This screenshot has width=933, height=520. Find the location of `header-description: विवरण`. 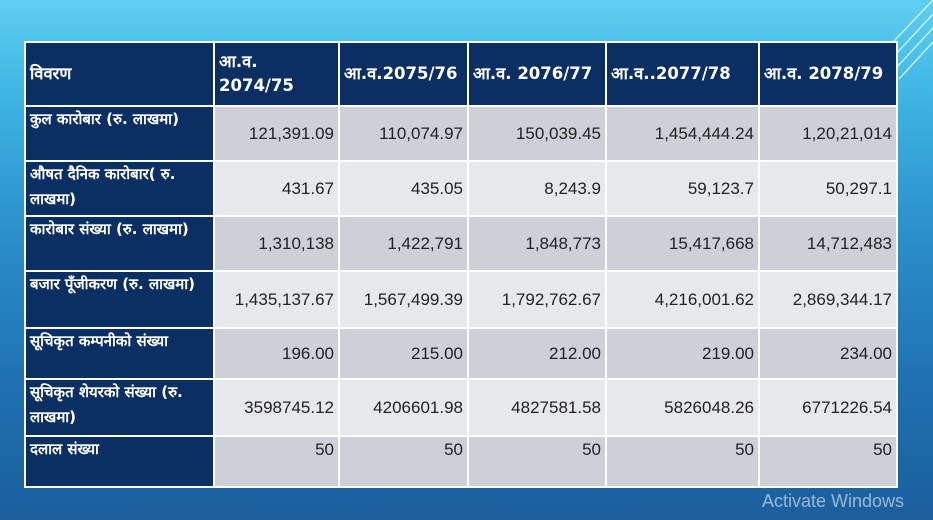

header-description: विवरण is located at coordinates (119, 74).